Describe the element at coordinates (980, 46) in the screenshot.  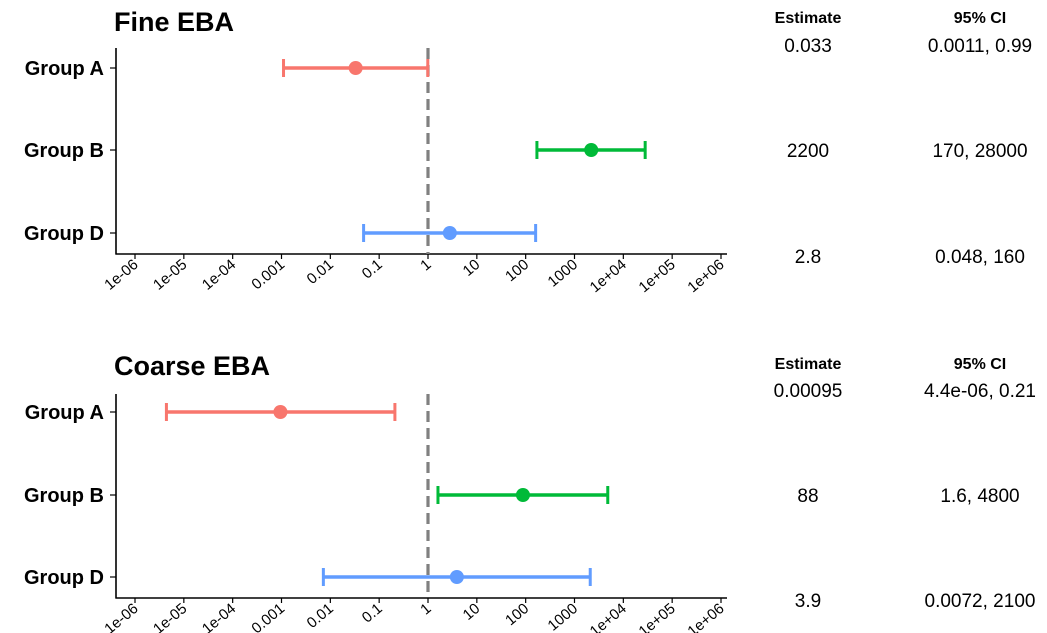
I see `ci-value-group-a: 0.0011, 0.99` at that location.